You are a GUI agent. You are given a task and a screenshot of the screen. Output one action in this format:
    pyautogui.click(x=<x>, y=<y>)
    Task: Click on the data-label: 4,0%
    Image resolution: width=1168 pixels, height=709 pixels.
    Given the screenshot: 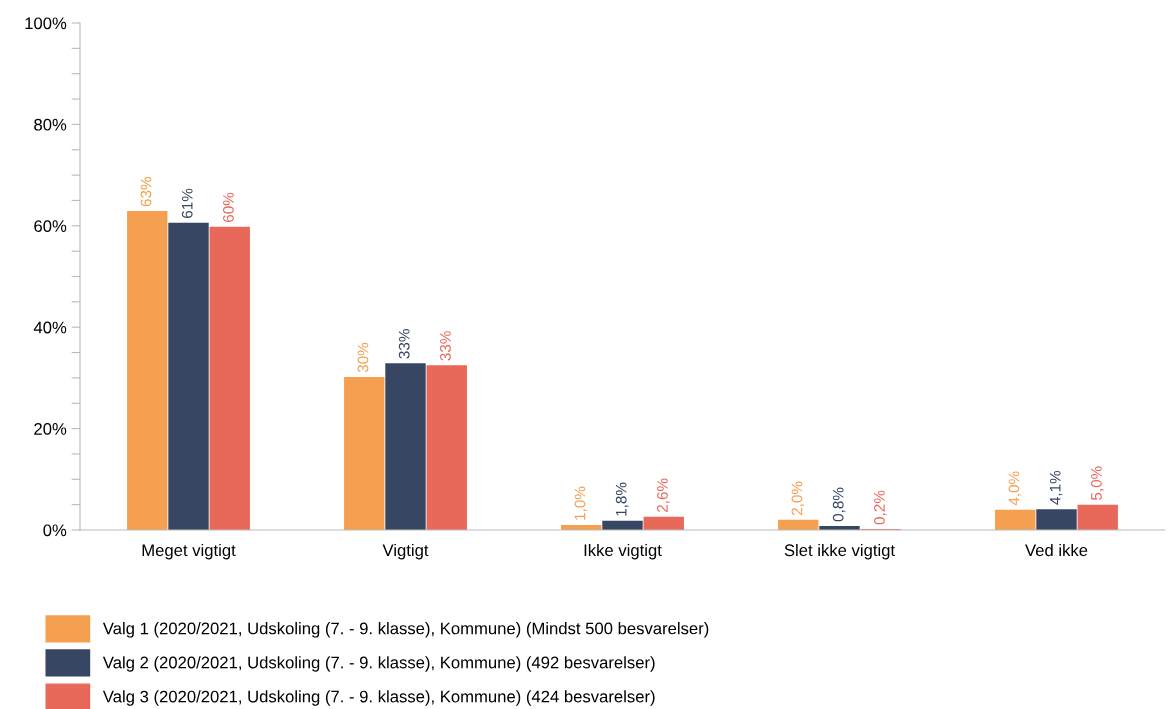 What is the action you would take?
    pyautogui.click(x=1015, y=488)
    